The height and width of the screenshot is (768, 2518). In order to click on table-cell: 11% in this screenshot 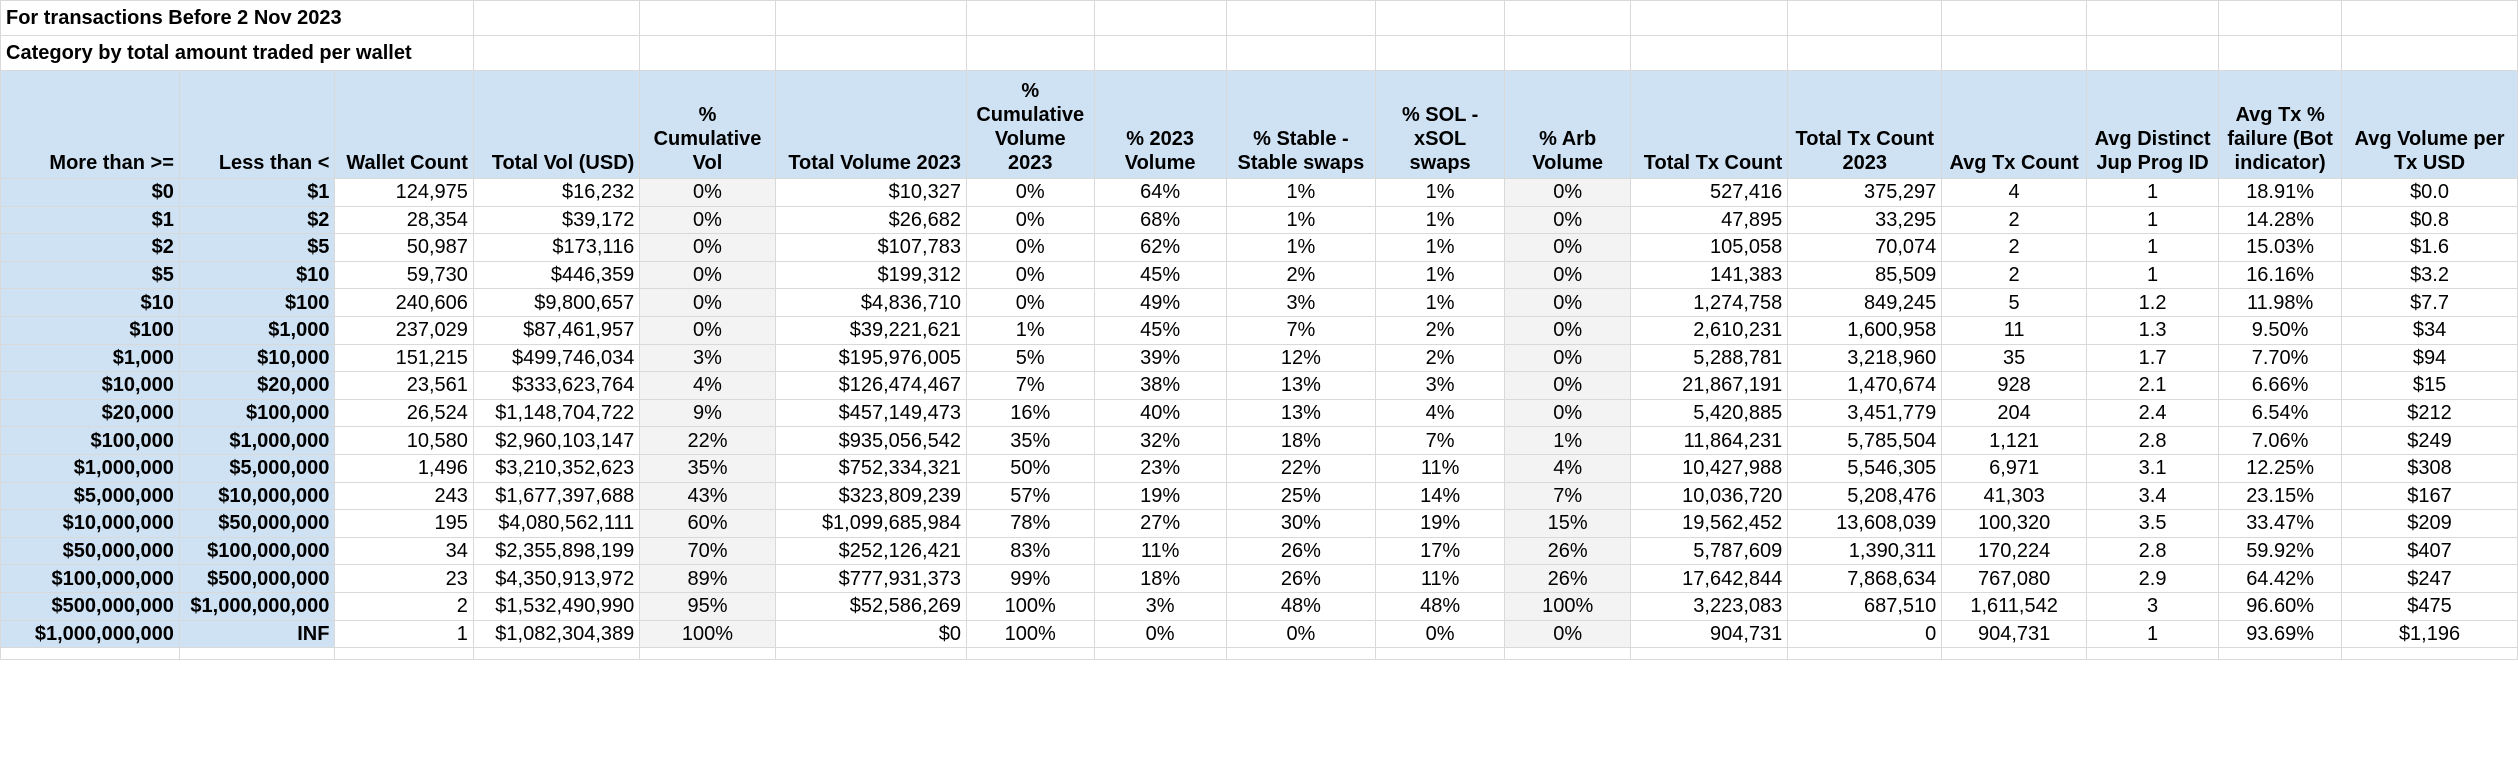, I will do `click(1440, 578)`.